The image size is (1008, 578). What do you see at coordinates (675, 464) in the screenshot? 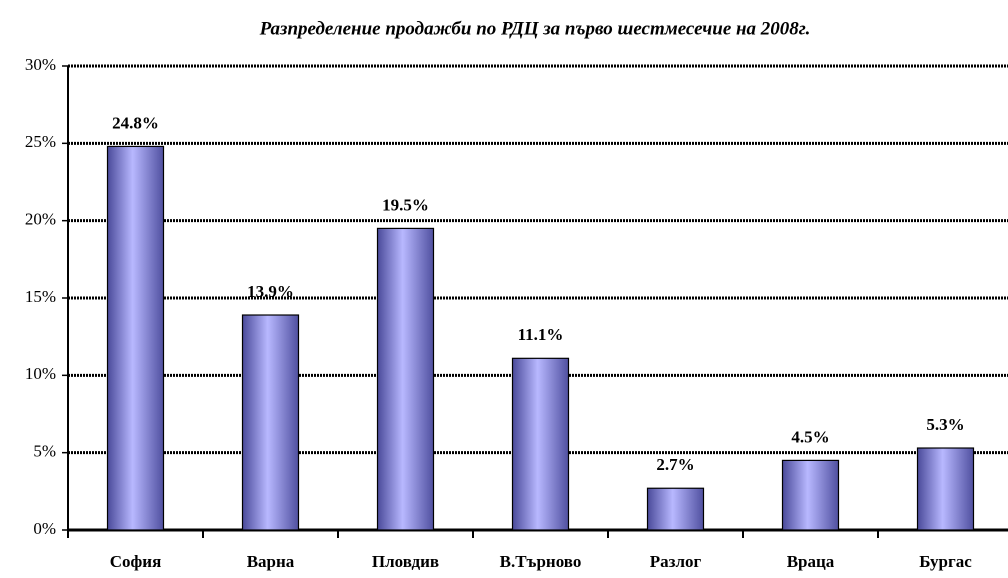
I see `value-label: 2.7%` at bounding box center [675, 464].